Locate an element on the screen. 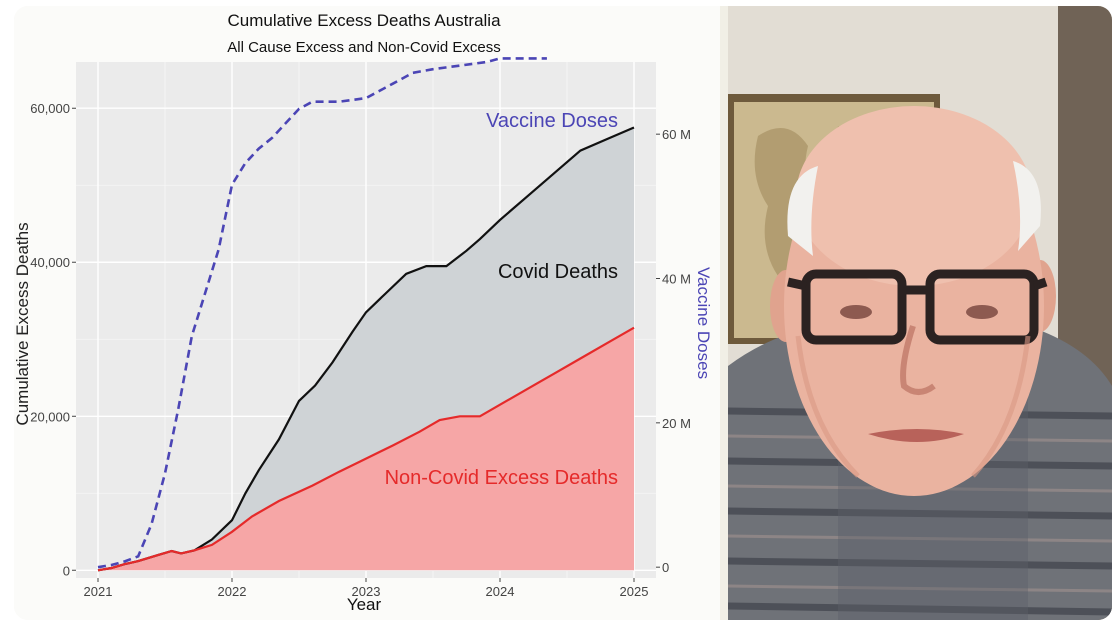 This screenshot has width=1118, height=626. y2-axis-label: Vaccine Doses is located at coordinates (703, 323).